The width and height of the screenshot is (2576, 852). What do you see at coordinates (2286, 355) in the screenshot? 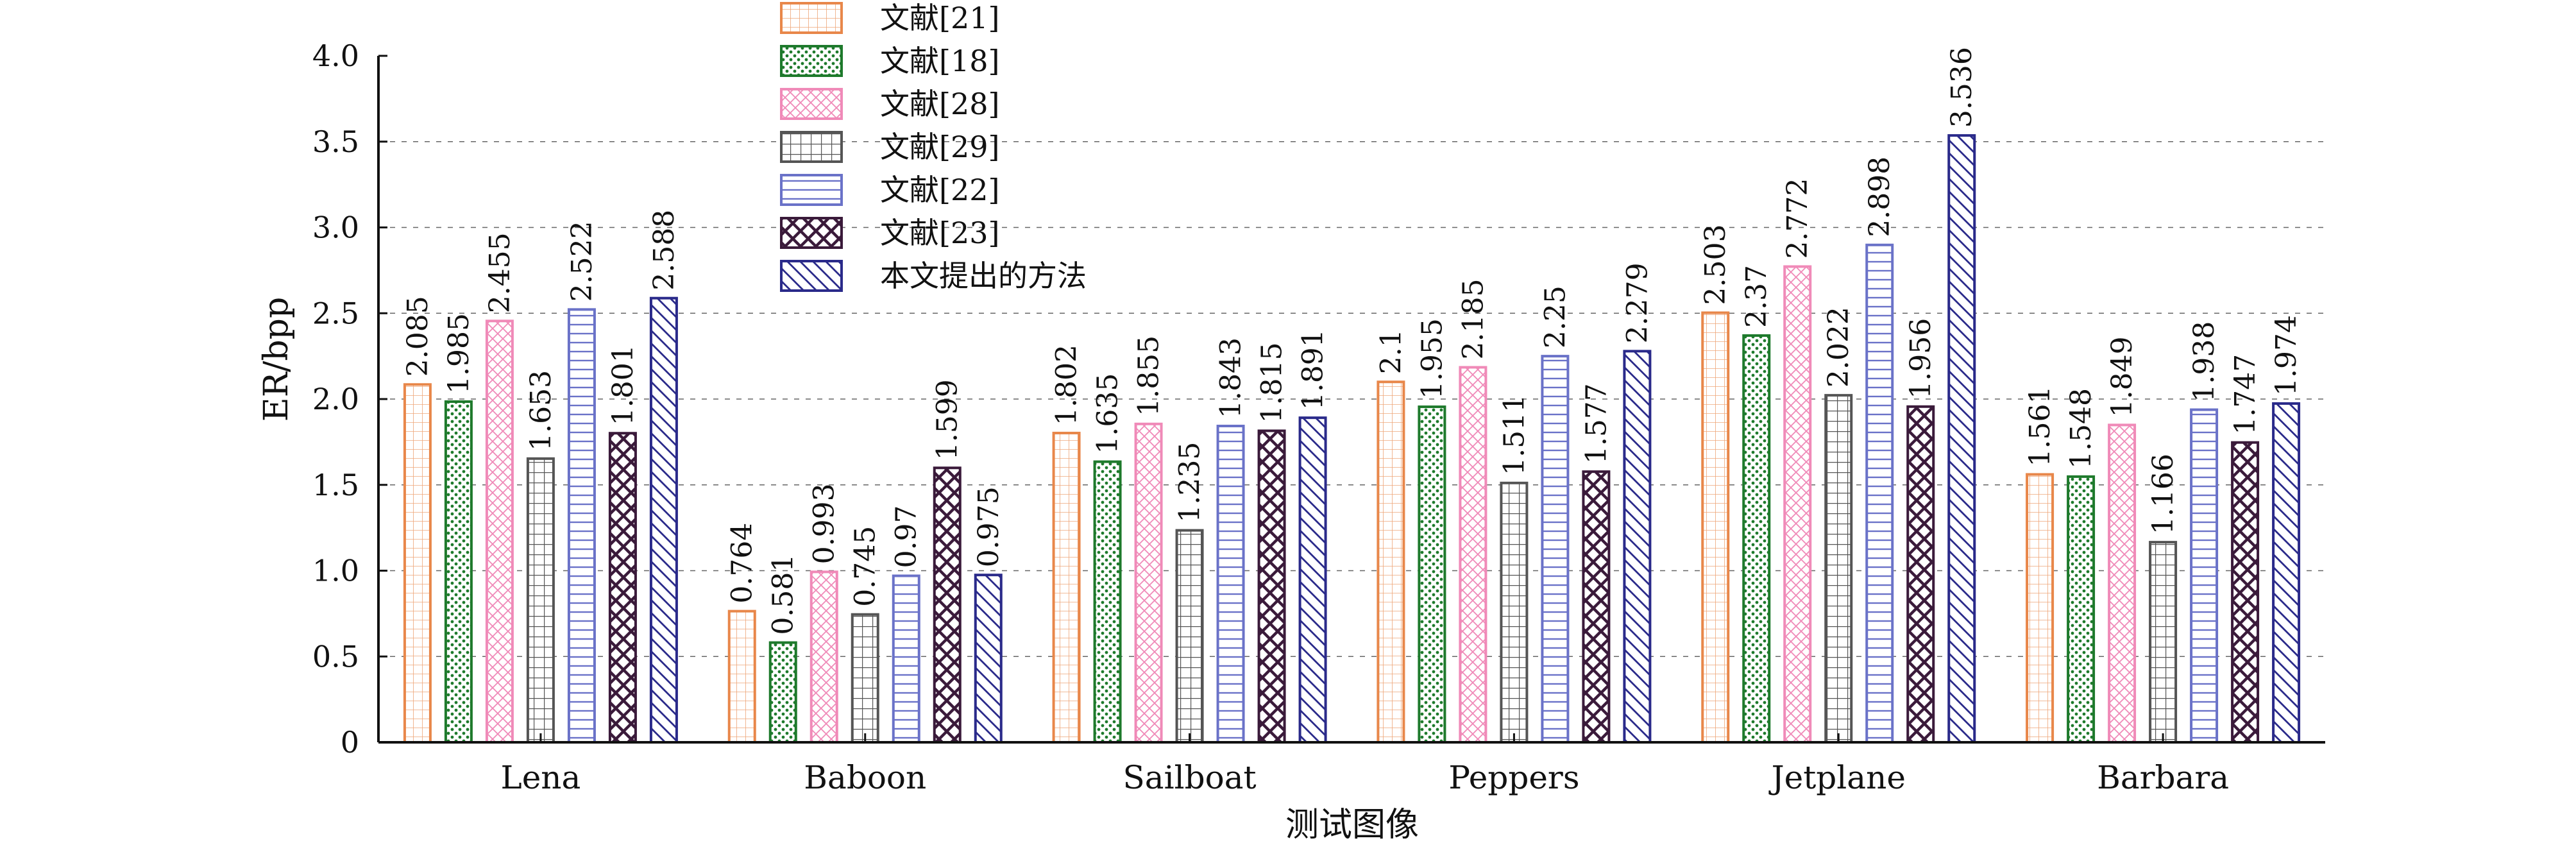
I see `data-label: 1.974` at bounding box center [2286, 355].